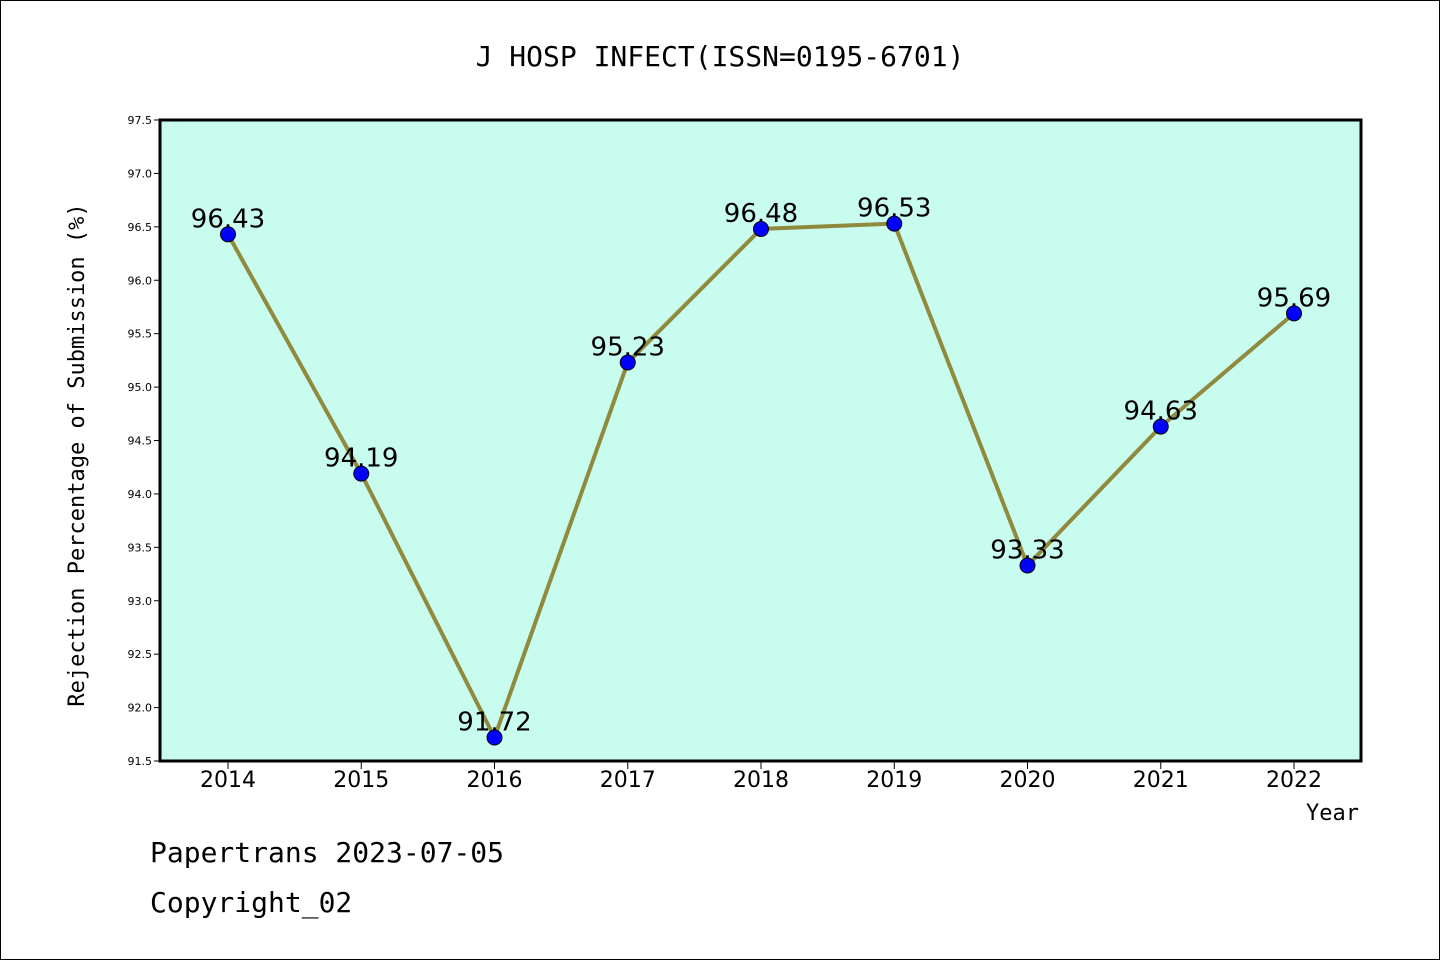 The width and height of the screenshot is (1440, 960). What do you see at coordinates (1332, 813) in the screenshot?
I see `x-axis-label: Year` at bounding box center [1332, 813].